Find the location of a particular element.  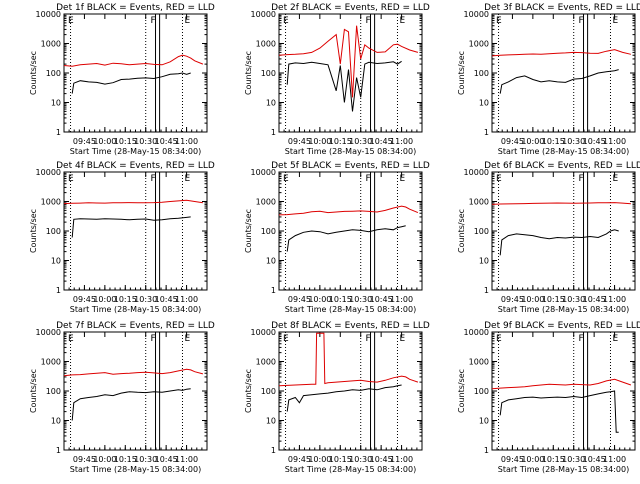

chart-title: Det 2f BLACK = Events, RED = LLD is located at coordinates (350, 8).